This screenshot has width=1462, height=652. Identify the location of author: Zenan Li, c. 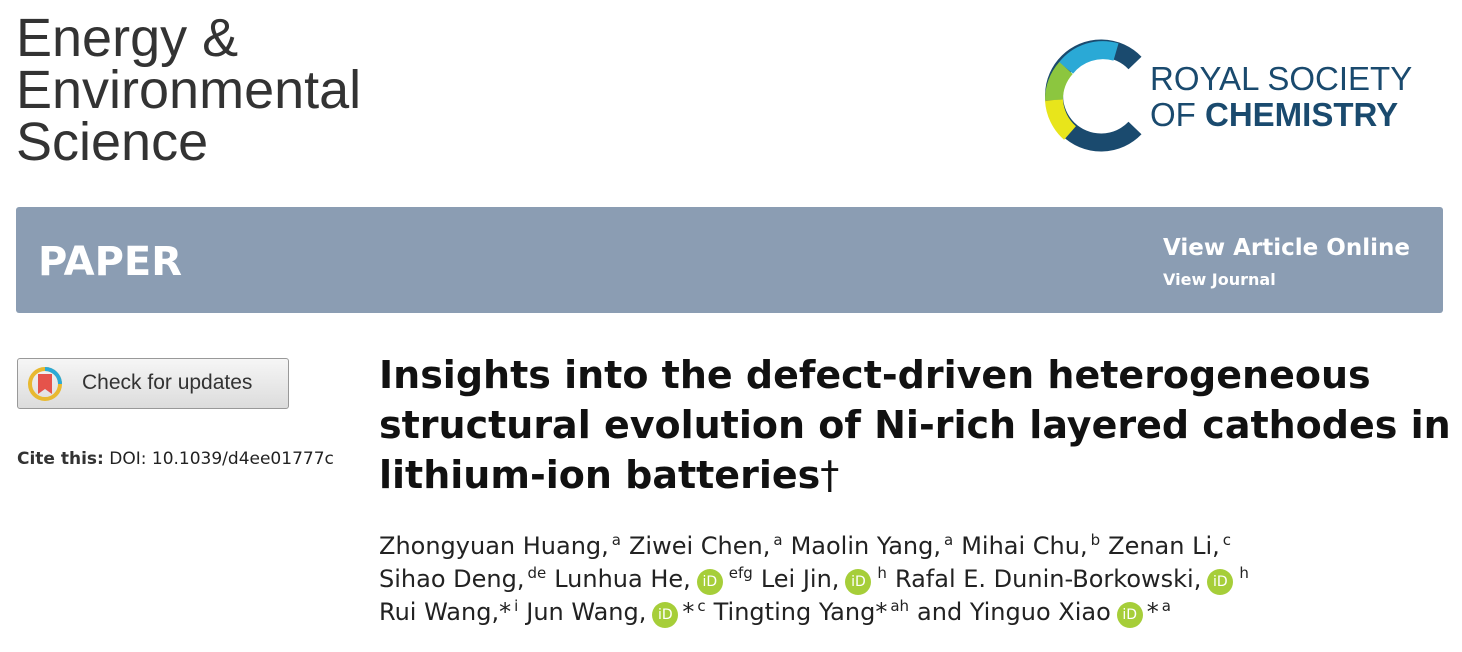
(1169, 546).